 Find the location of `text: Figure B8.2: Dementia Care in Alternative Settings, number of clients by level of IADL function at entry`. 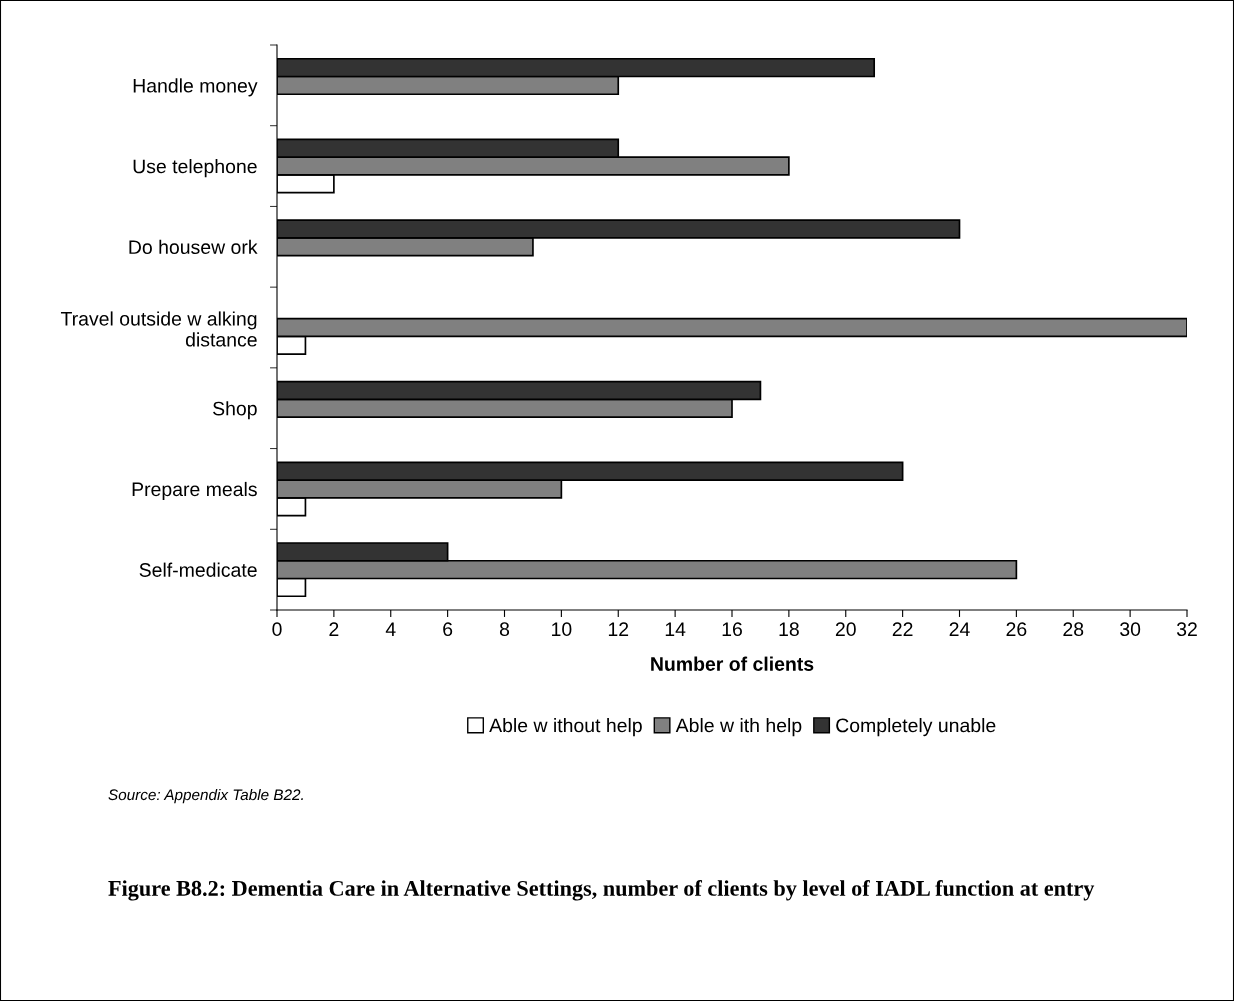

text: Figure B8.2: Dementia Care in Alternative Settings, number of clients by level of IADL function at entry is located at coordinates (601, 890).